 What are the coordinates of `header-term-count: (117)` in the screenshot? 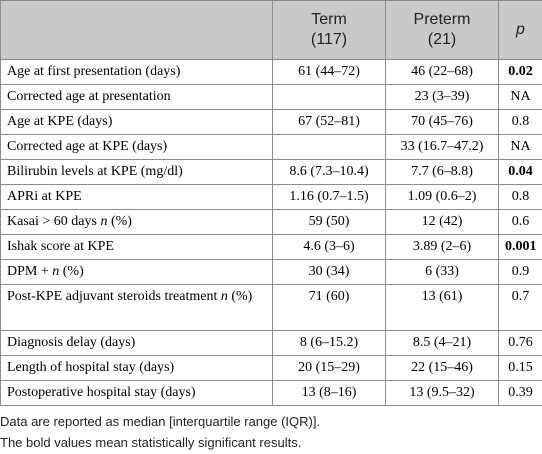 It's located at (329, 39).